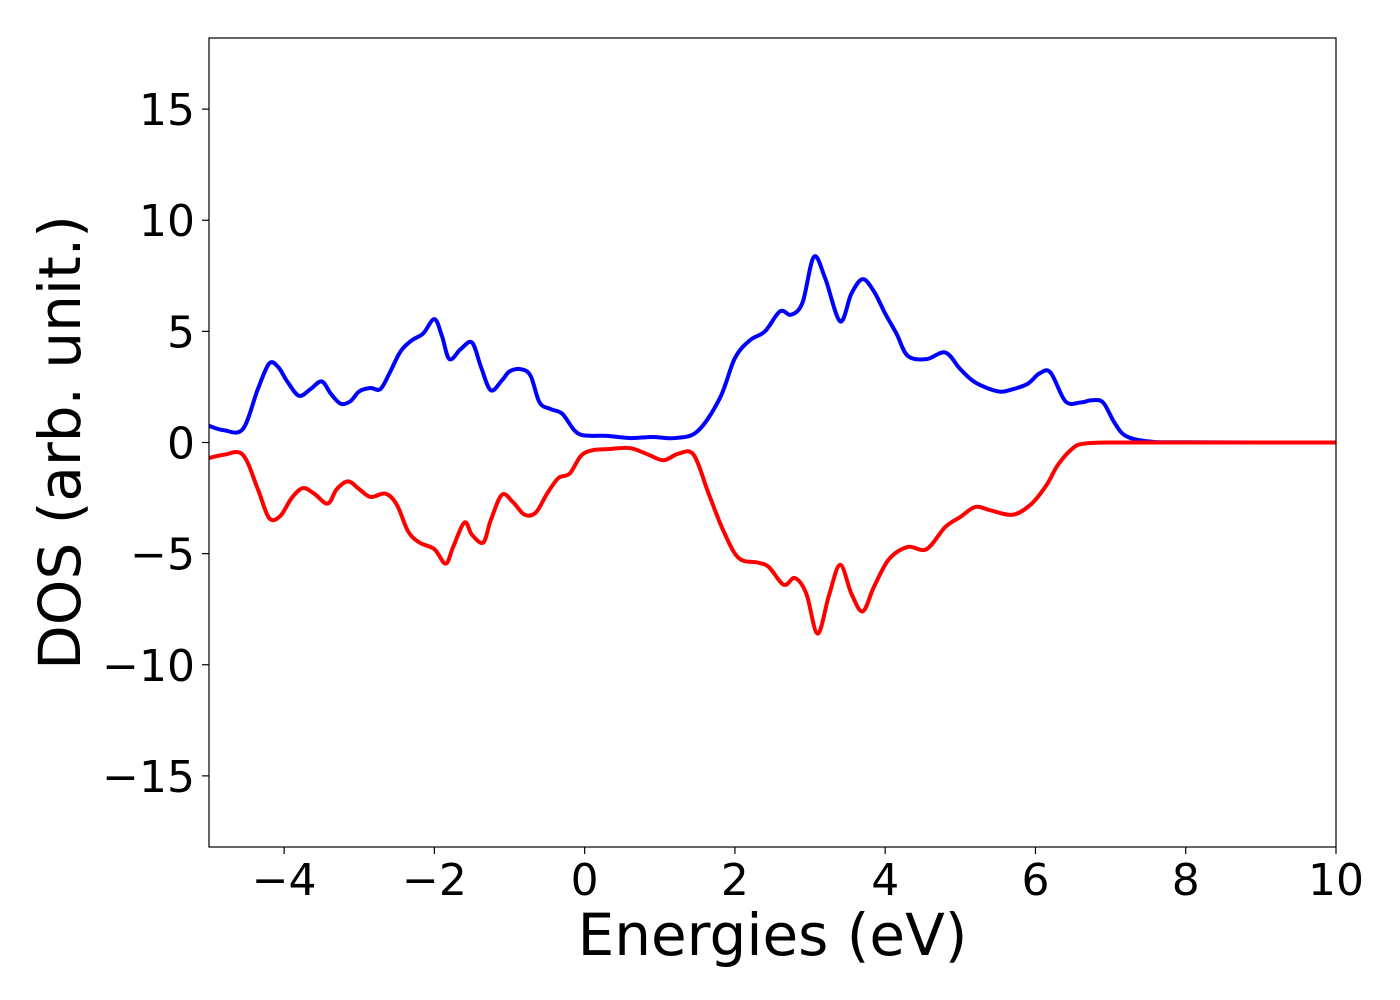  What do you see at coordinates (885, 880) in the screenshot?
I see `x-tick-label: 4` at bounding box center [885, 880].